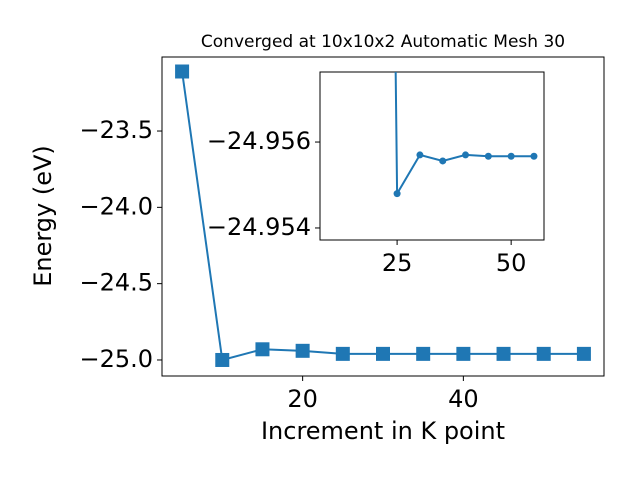 The height and width of the screenshot is (480, 640). I want to click on series, so click(465, 135).